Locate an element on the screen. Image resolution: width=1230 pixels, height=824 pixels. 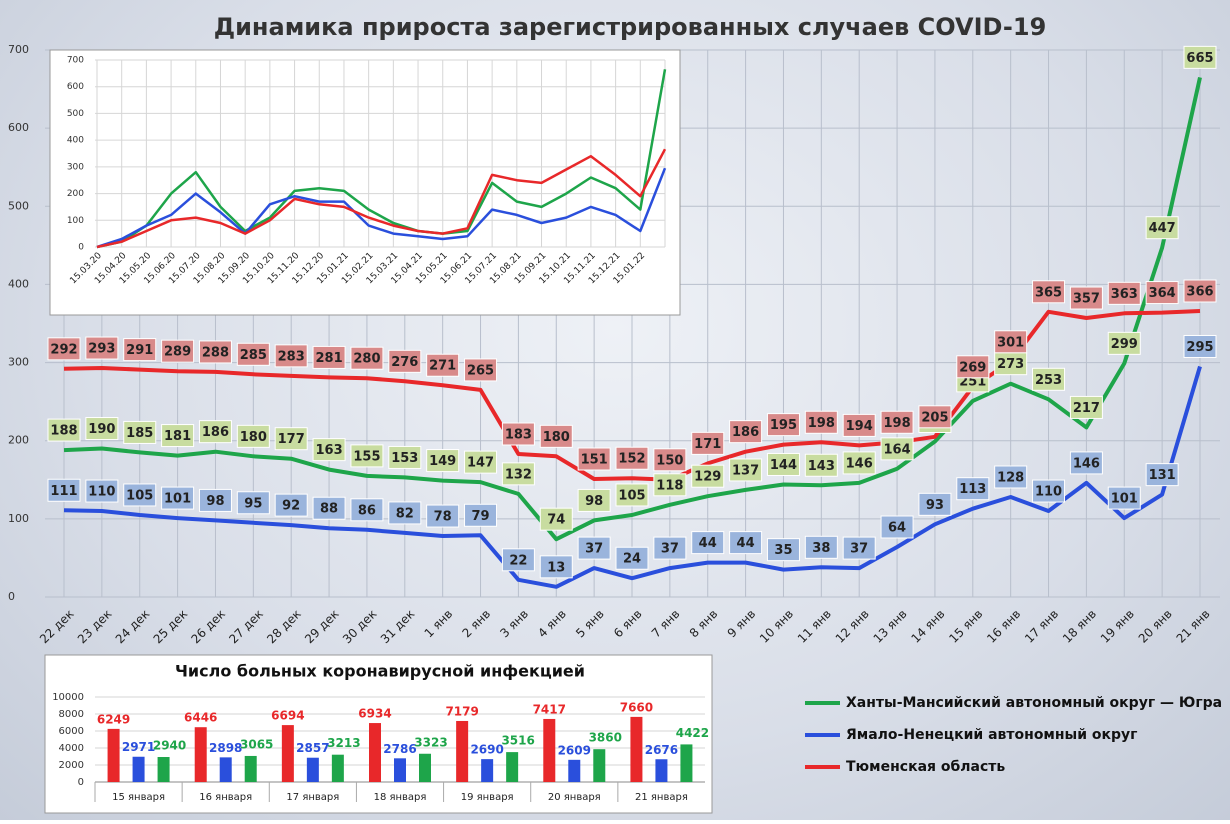
data-label: 128 is located at coordinates (1010, 477).